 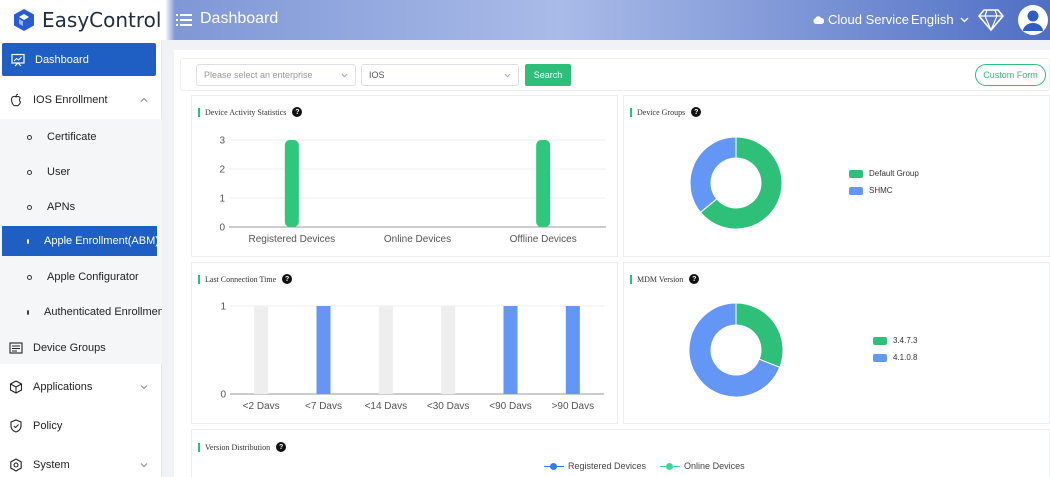 I want to click on submenu-item-apns: APNs, so click(x=81, y=207).